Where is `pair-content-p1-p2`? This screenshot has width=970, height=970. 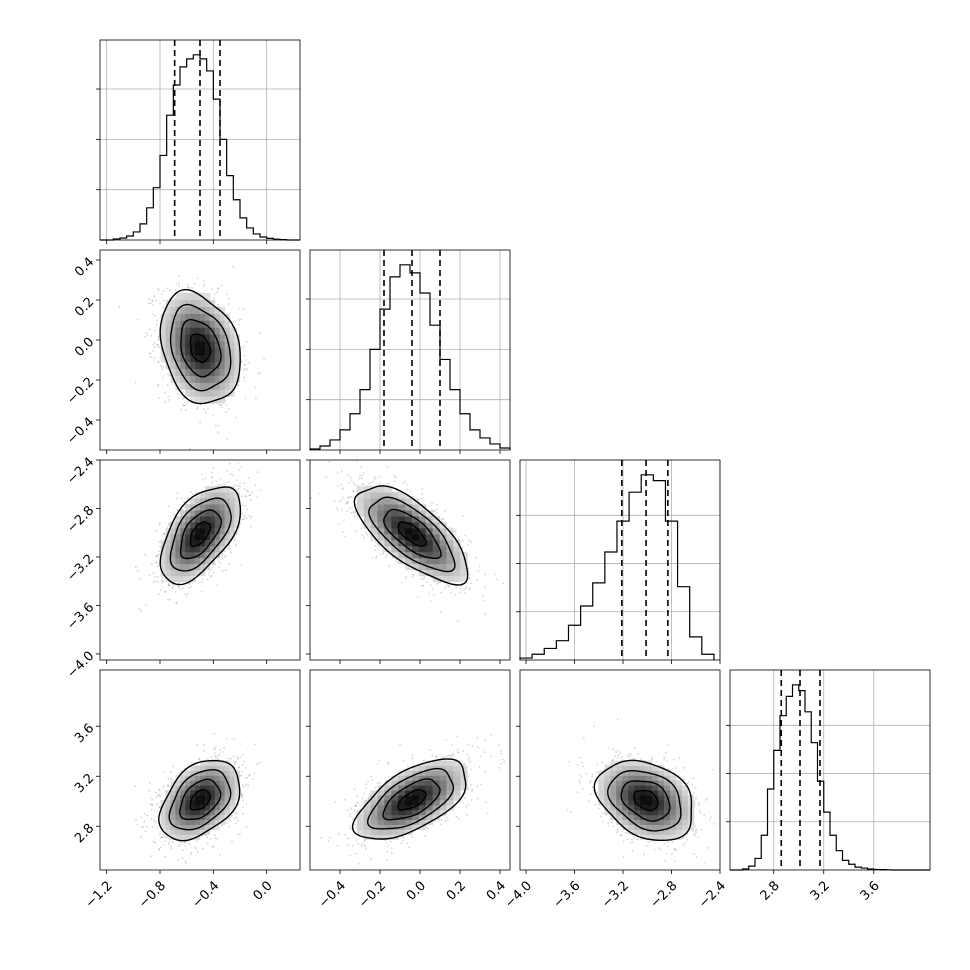
pair-content-p1-p2 is located at coordinates (407, 541).